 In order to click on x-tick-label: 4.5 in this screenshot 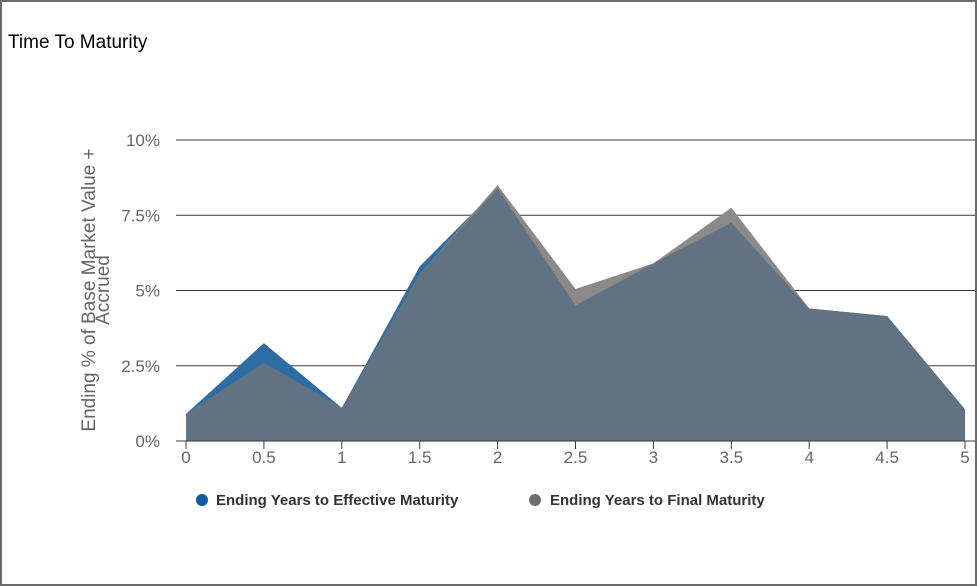, I will do `click(887, 457)`.